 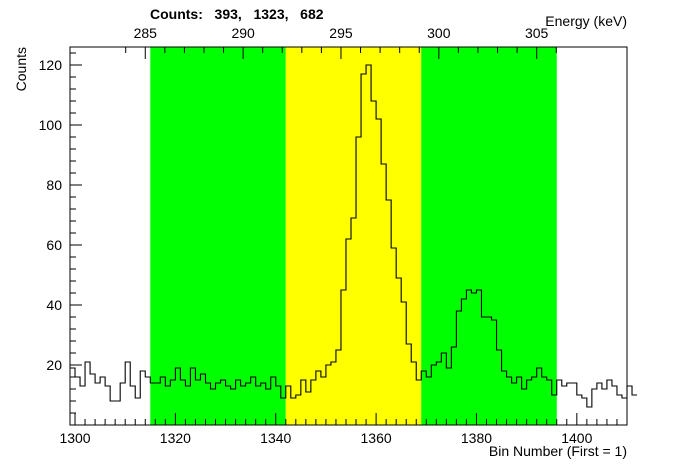 I want to click on energy-tick-label-290: 290, so click(x=243, y=33).